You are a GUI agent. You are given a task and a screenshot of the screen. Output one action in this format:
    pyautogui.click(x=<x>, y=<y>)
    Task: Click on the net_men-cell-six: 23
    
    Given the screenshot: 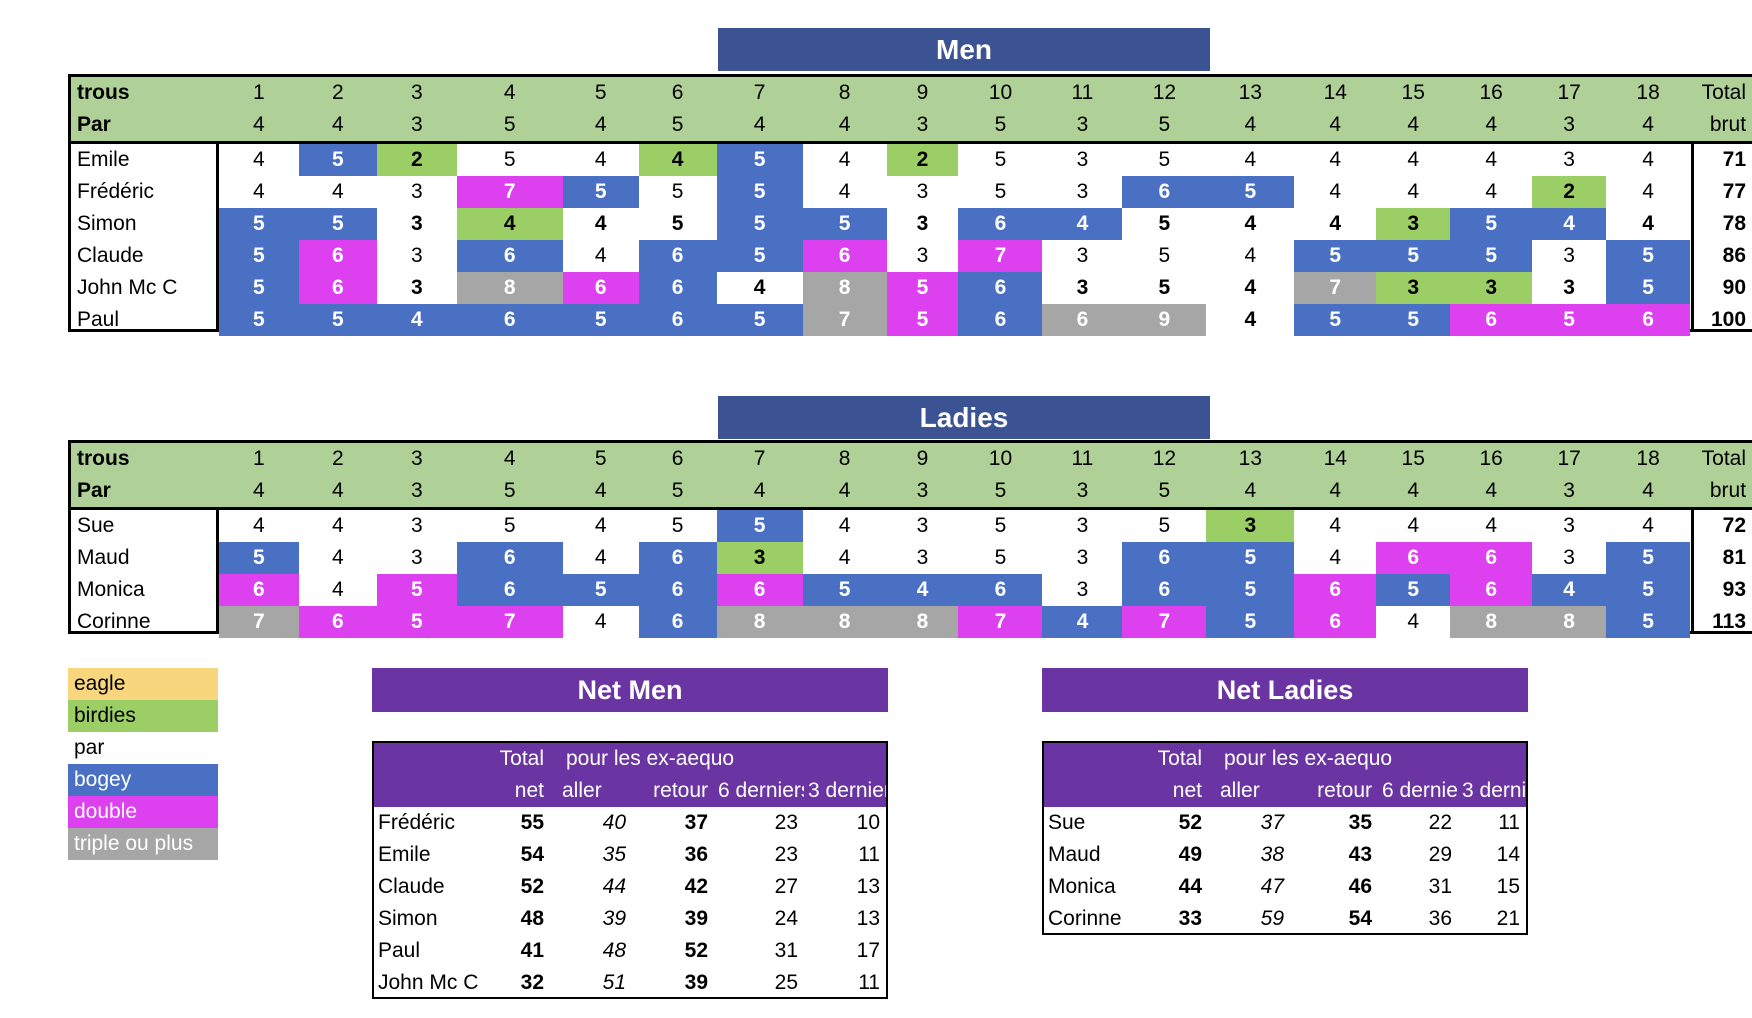 What is the action you would take?
    pyautogui.click(x=786, y=822)
    